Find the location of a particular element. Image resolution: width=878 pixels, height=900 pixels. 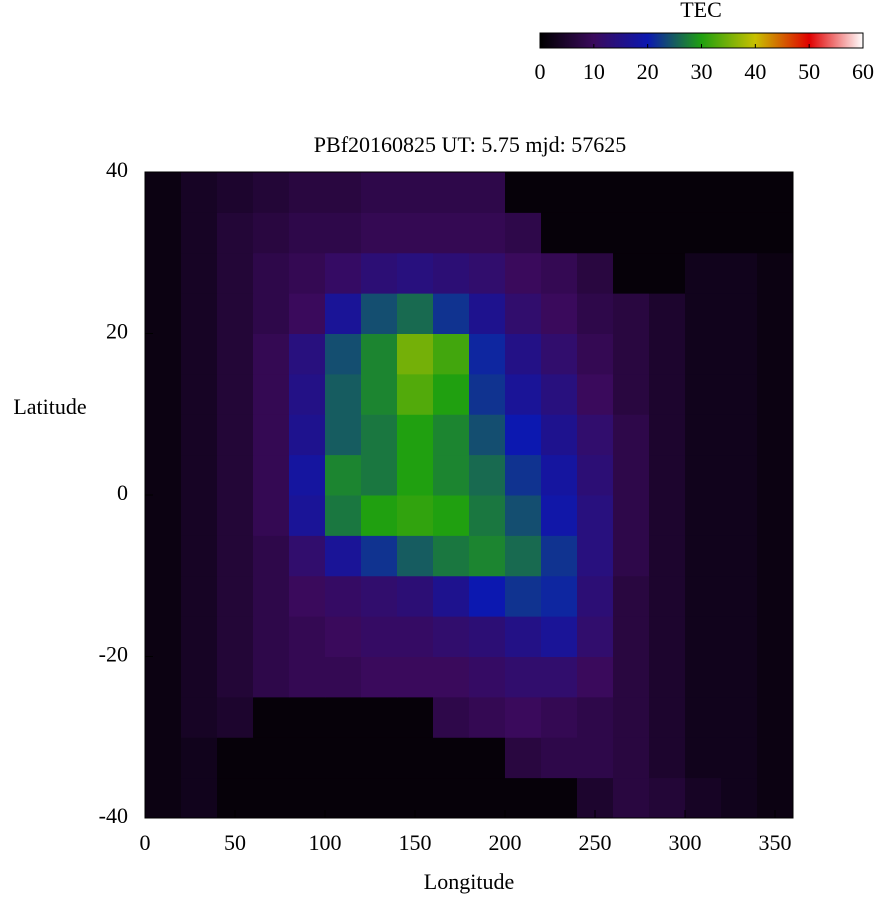

y-tick-label: 40 is located at coordinates (117, 169).